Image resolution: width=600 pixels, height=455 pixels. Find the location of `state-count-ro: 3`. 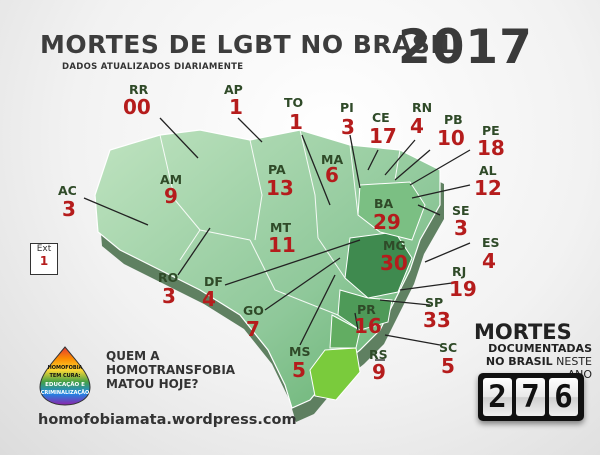

state-count-ro: 3 is located at coordinates (169, 296).